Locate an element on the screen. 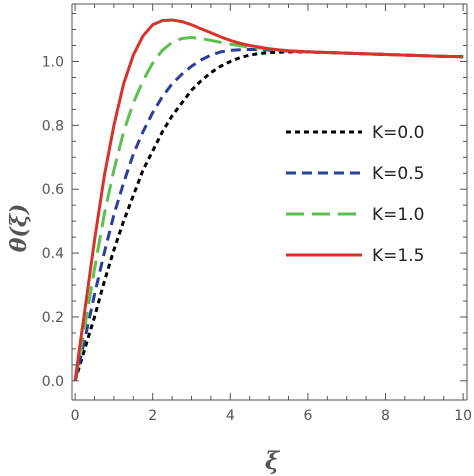  legend-label-2: K=1.0 is located at coordinates (398, 215).